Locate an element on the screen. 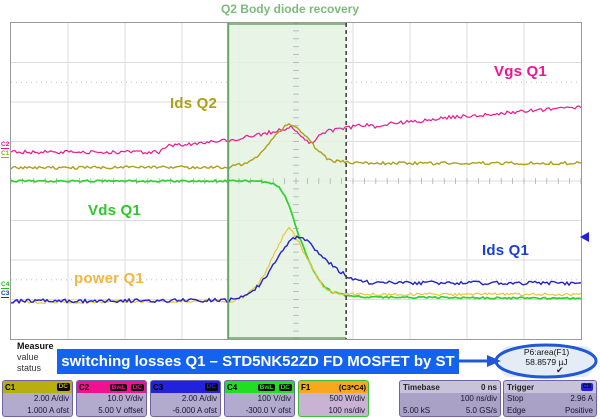  c4-bwl-badge: BwL is located at coordinates (266, 387).